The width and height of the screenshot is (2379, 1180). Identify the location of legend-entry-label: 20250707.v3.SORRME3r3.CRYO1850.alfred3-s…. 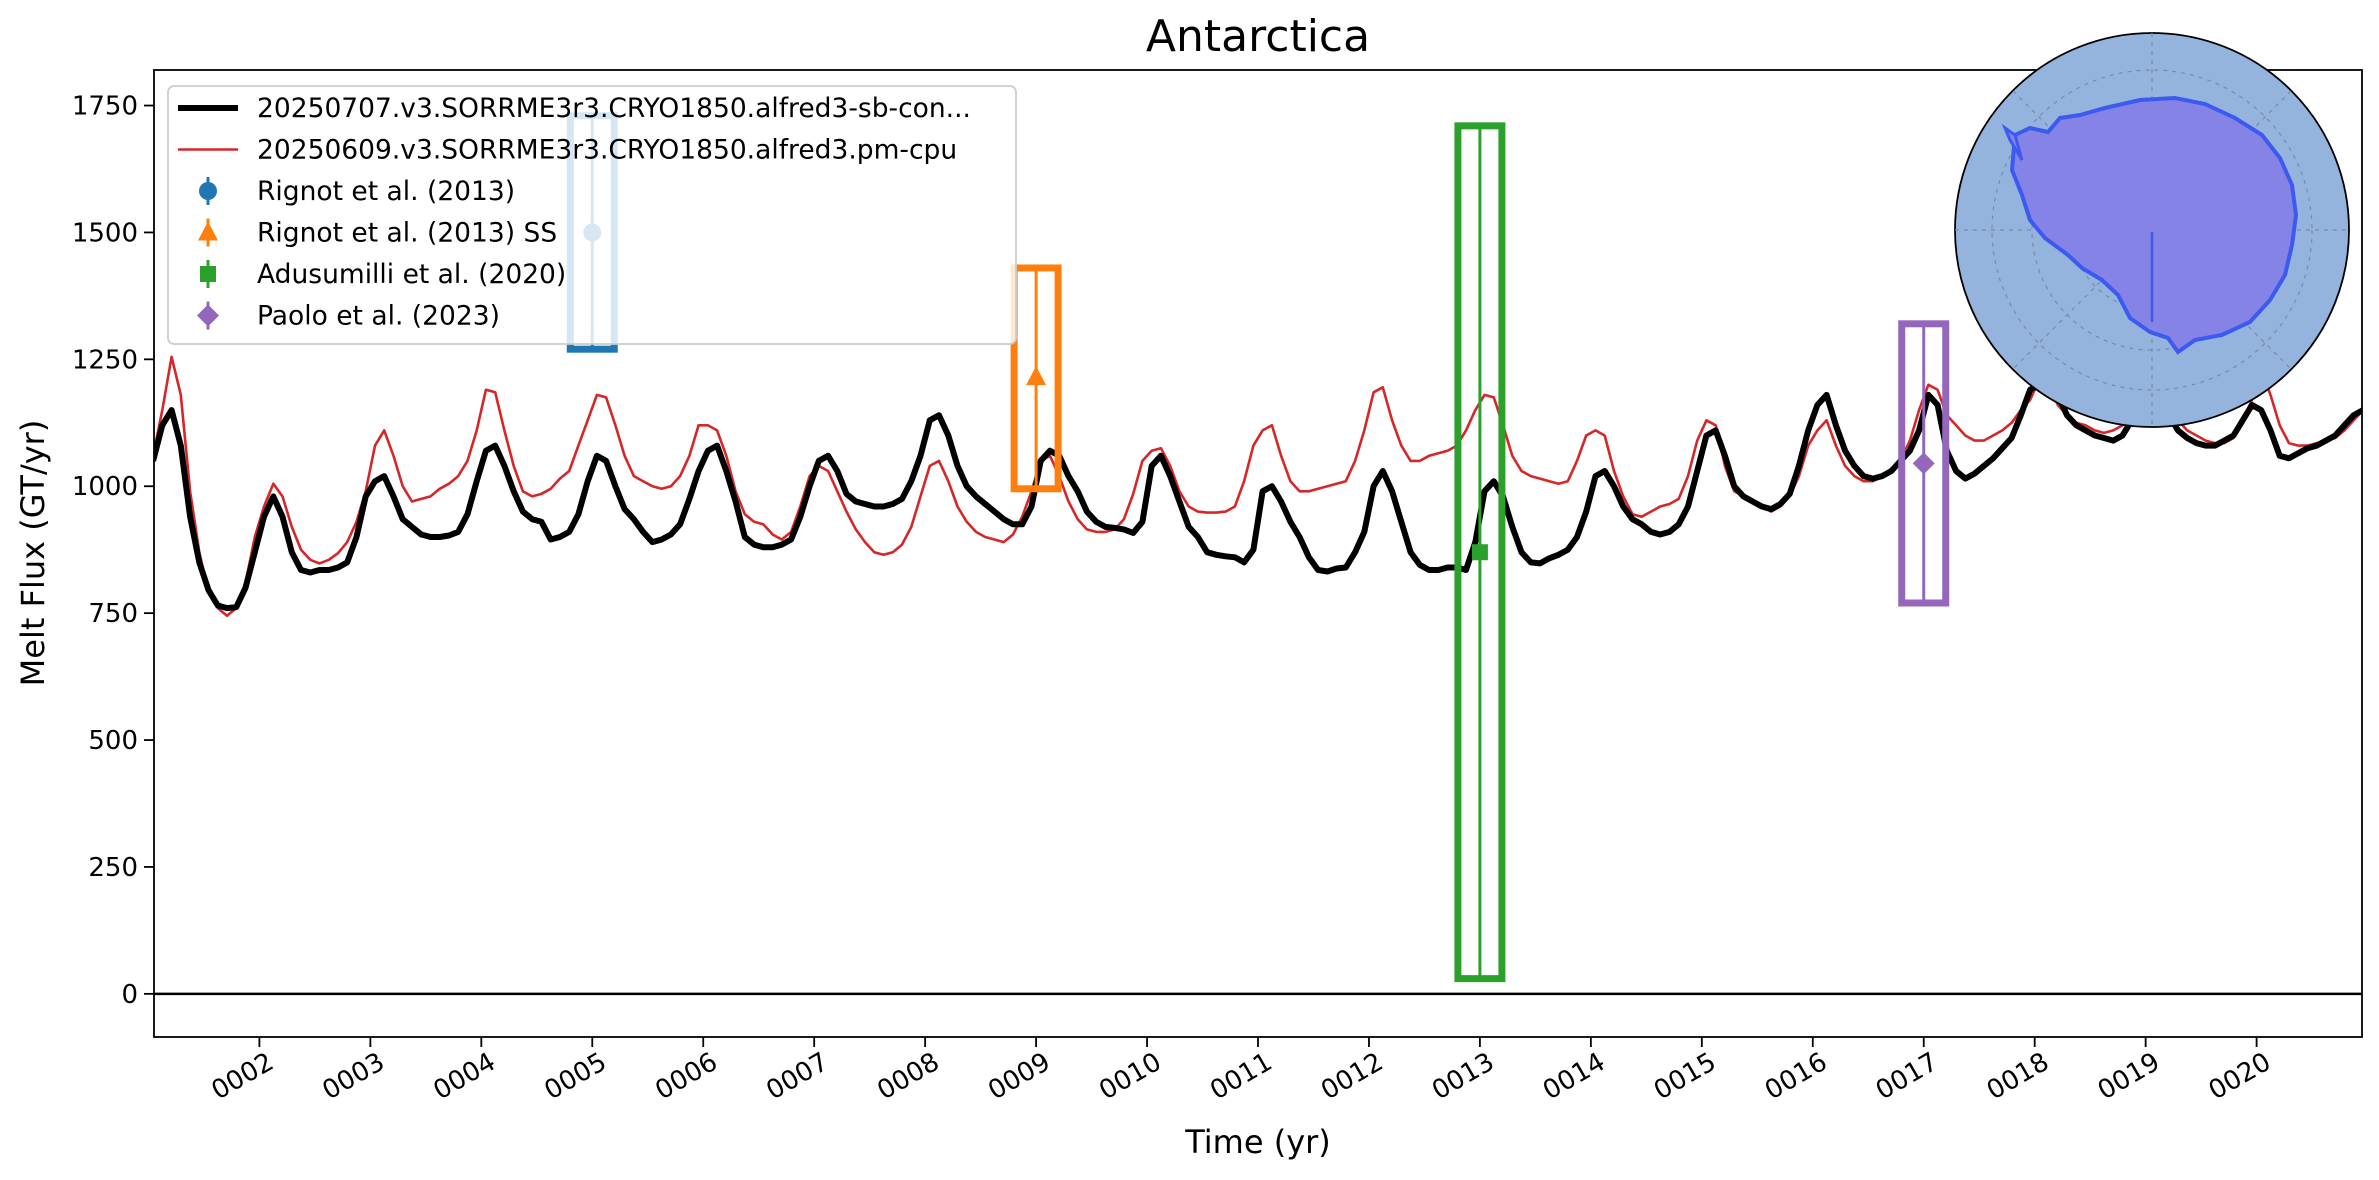
(614, 108).